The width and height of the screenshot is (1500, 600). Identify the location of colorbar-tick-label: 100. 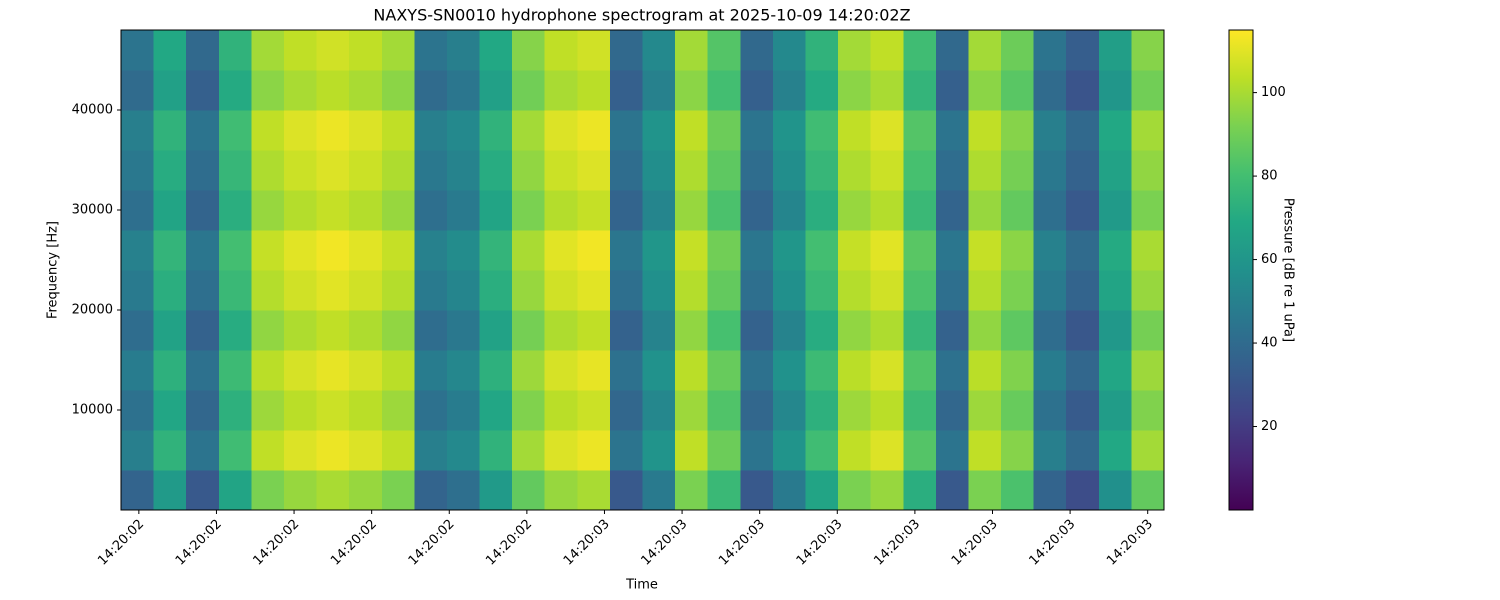
(1273, 92).